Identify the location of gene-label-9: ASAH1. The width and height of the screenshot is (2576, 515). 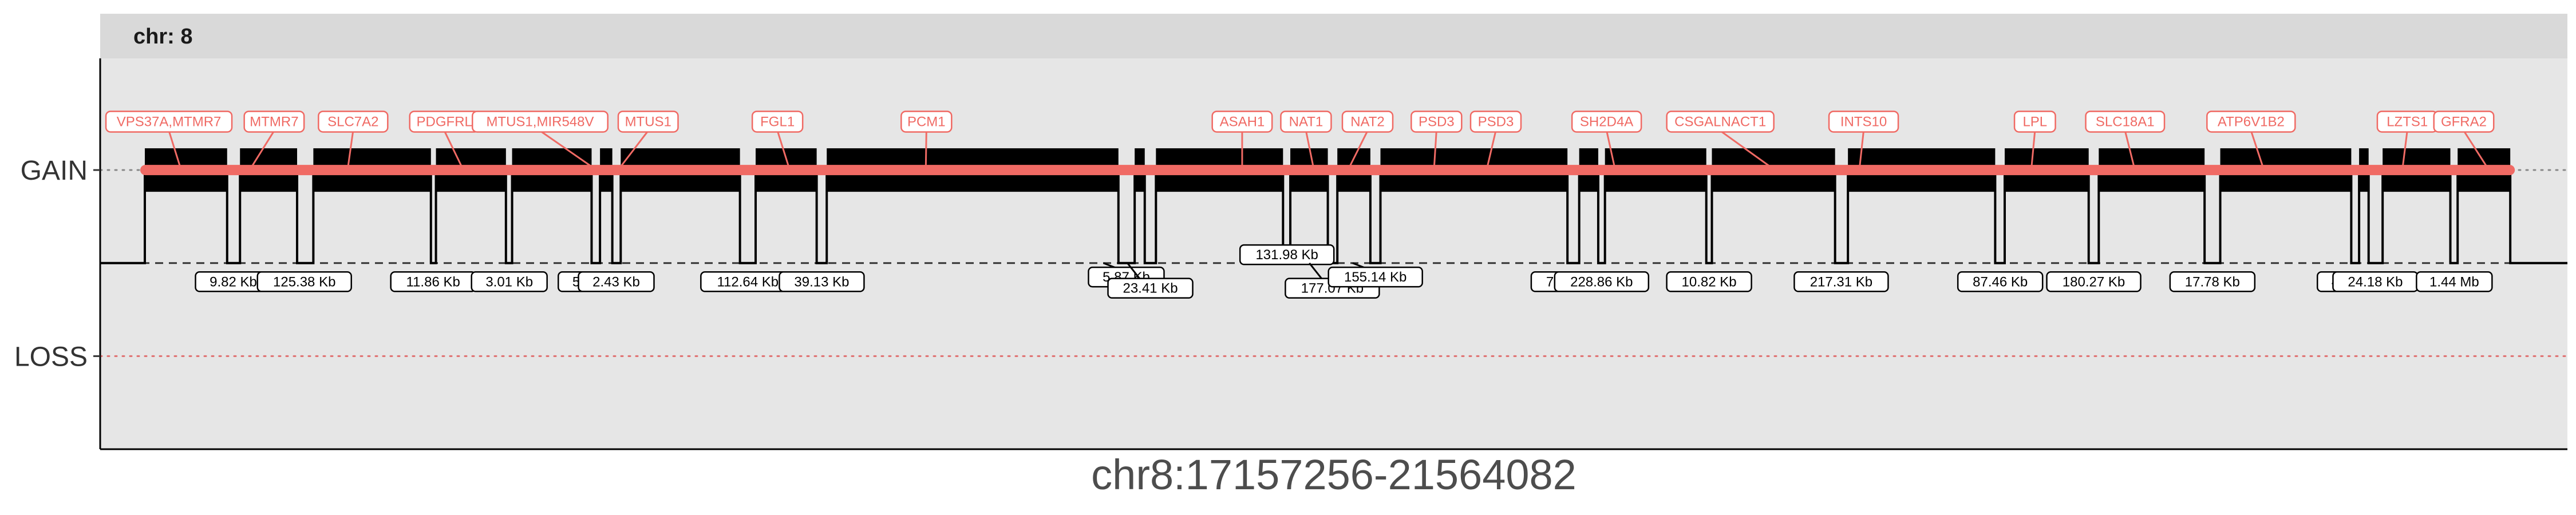
(1242, 122).